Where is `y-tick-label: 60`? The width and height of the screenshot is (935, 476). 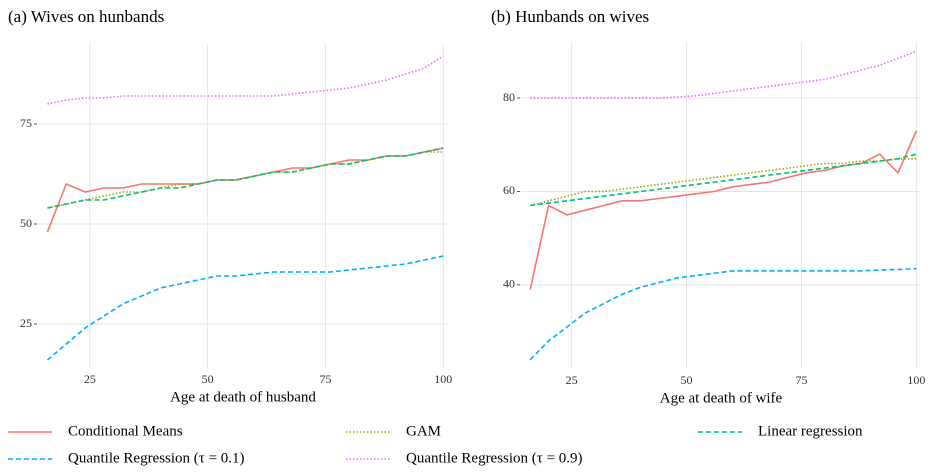
y-tick-label: 60 is located at coordinates (509, 190).